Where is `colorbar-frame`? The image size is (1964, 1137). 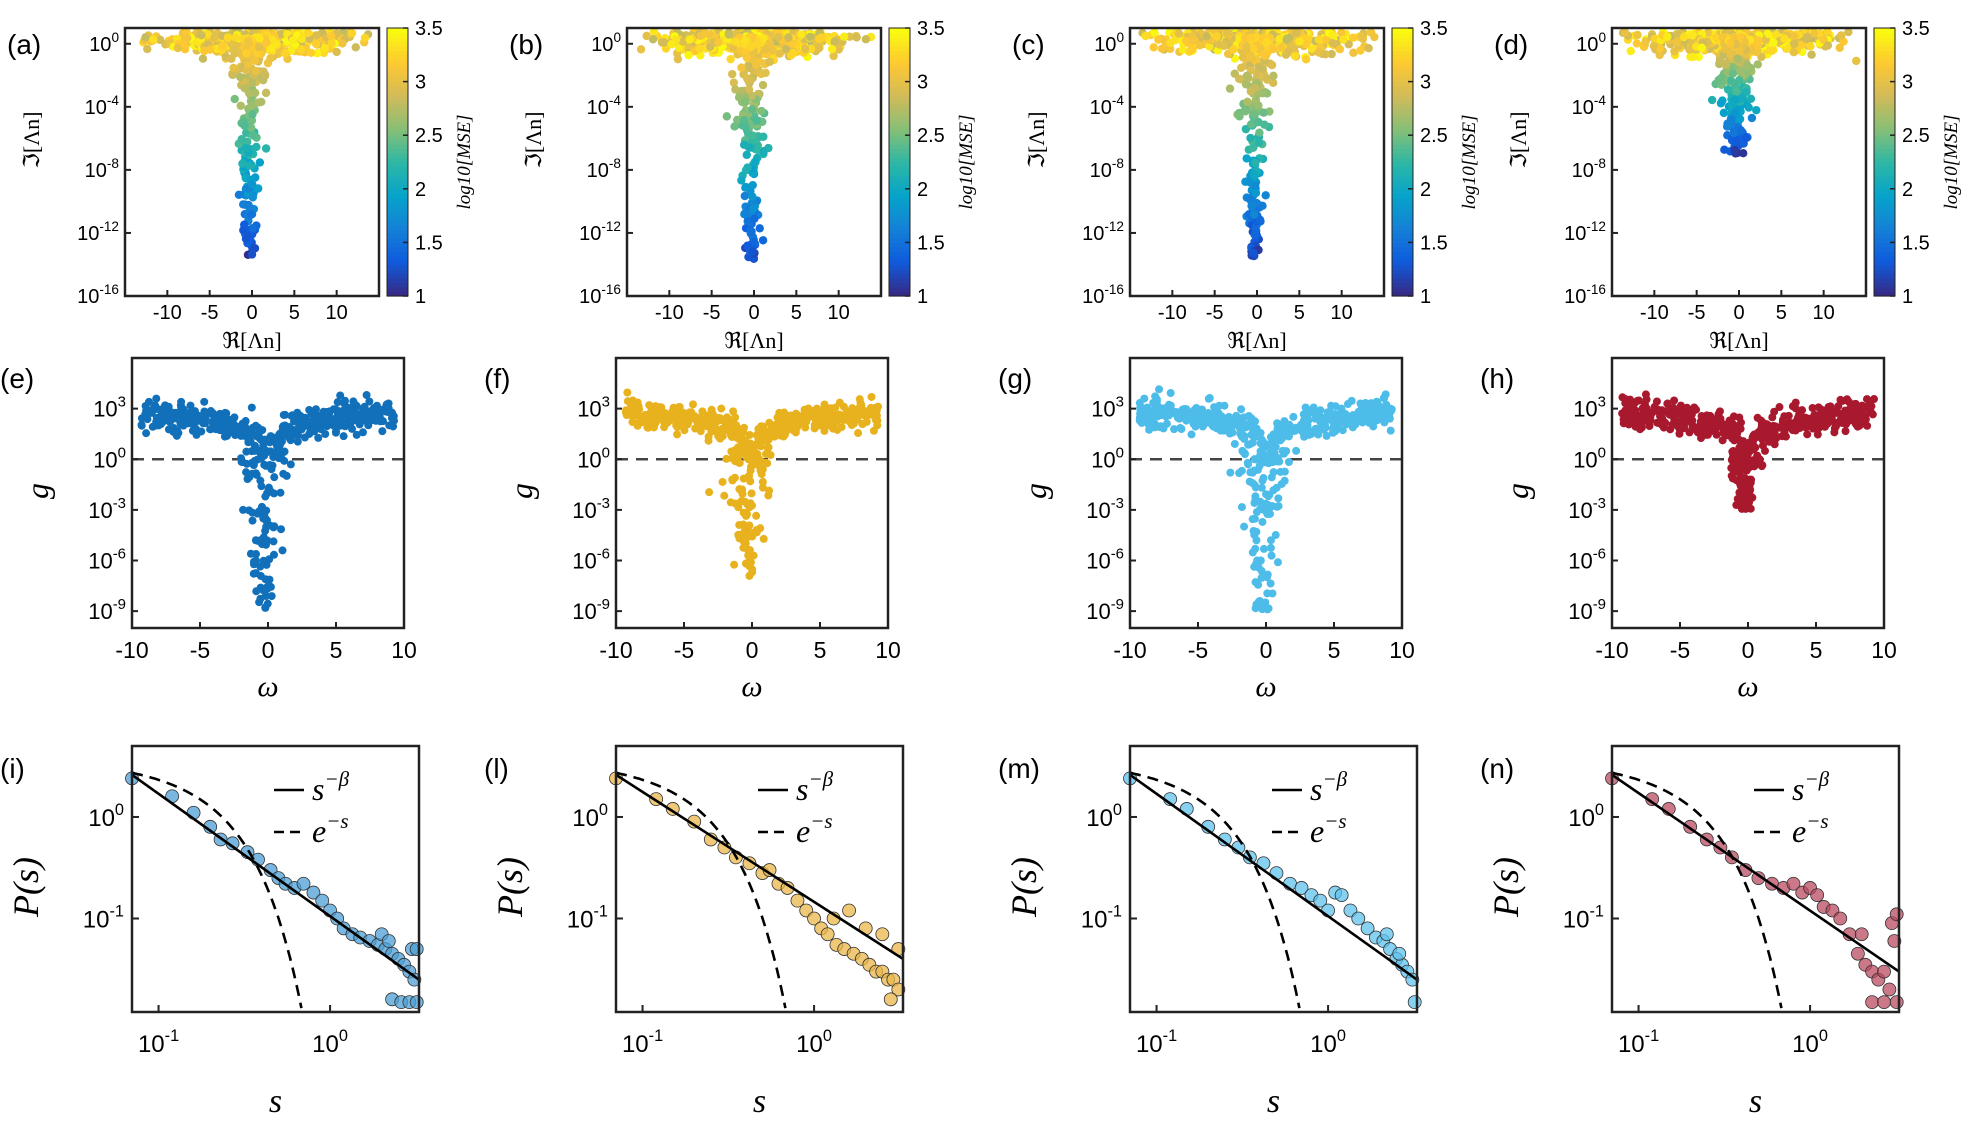
colorbar-frame is located at coordinates (397, 162).